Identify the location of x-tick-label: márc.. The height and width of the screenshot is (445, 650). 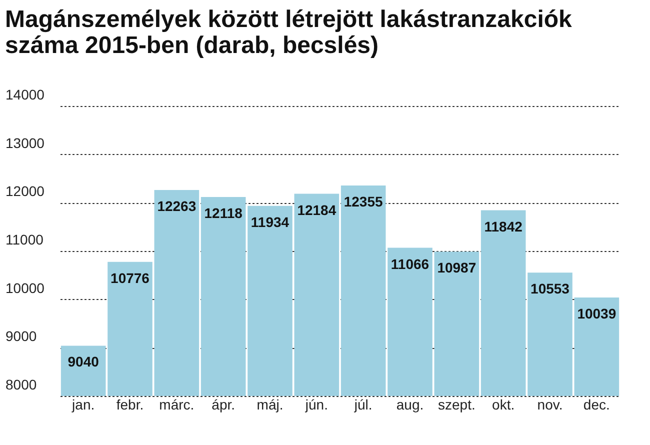
(176, 404).